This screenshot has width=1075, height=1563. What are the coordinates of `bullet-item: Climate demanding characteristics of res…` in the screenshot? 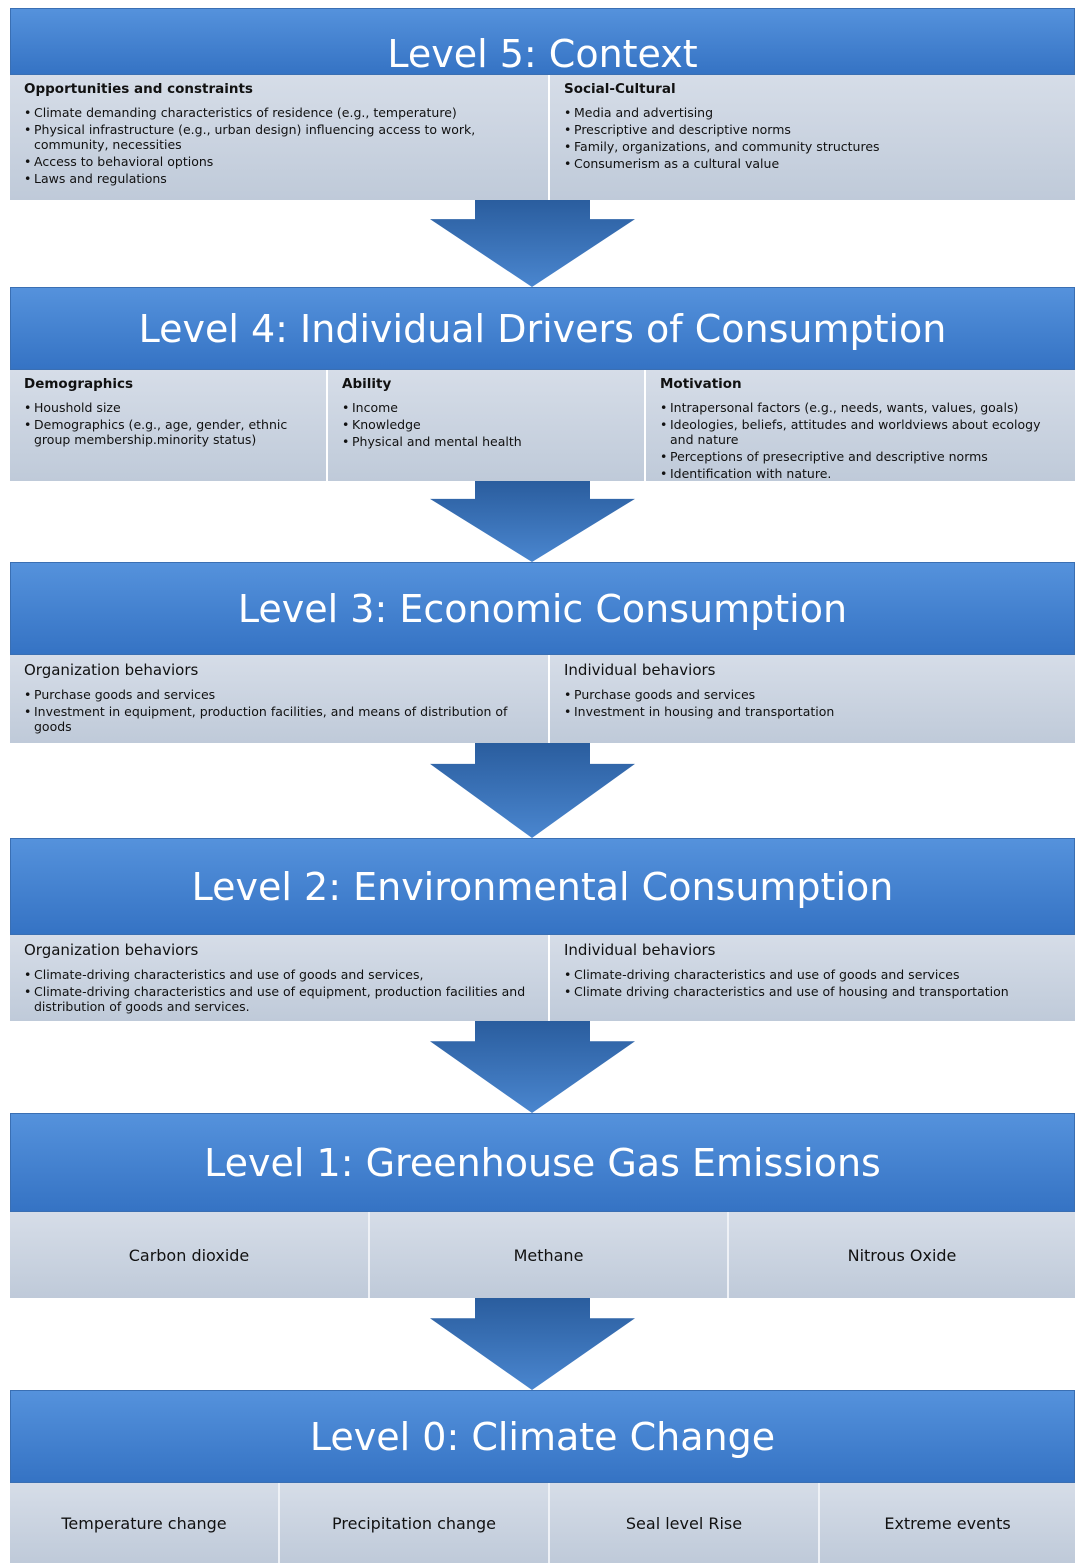 It's located at (281, 112).